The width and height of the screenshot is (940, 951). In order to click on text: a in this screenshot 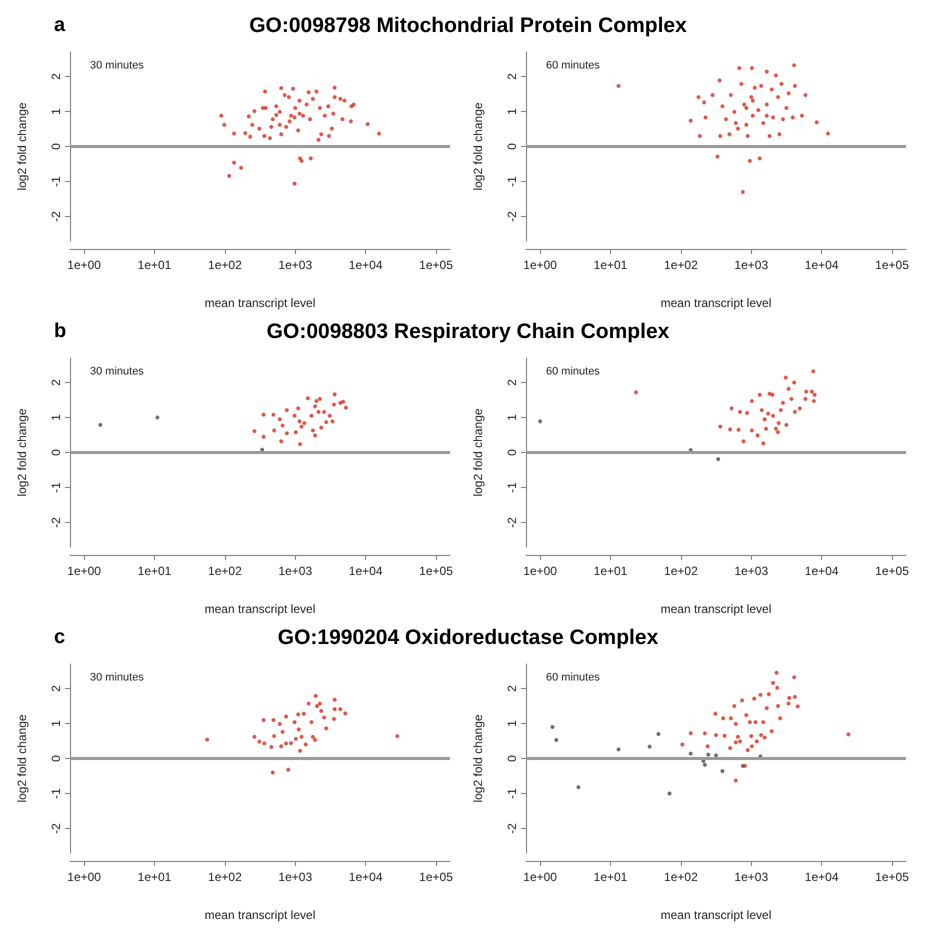, I will do `click(60, 25)`.